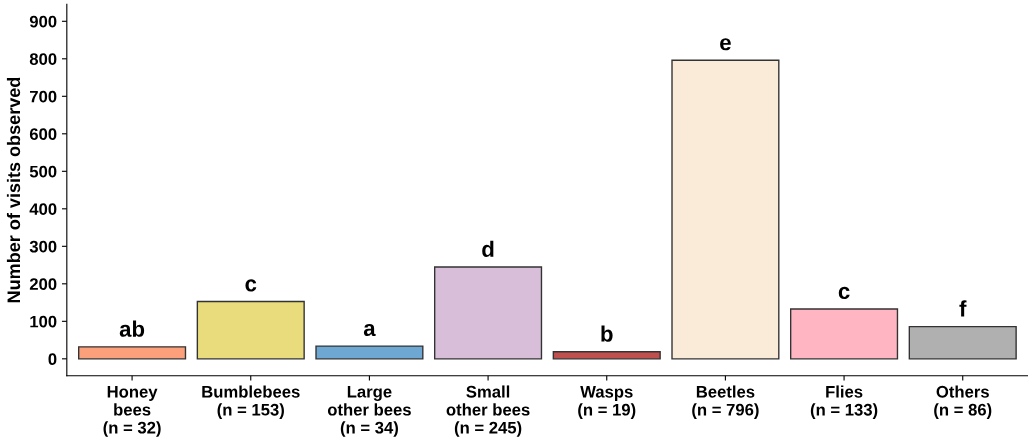  What do you see at coordinates (369, 411) in the screenshot?
I see `x-tick-label: Large other bees (n = 34)` at bounding box center [369, 411].